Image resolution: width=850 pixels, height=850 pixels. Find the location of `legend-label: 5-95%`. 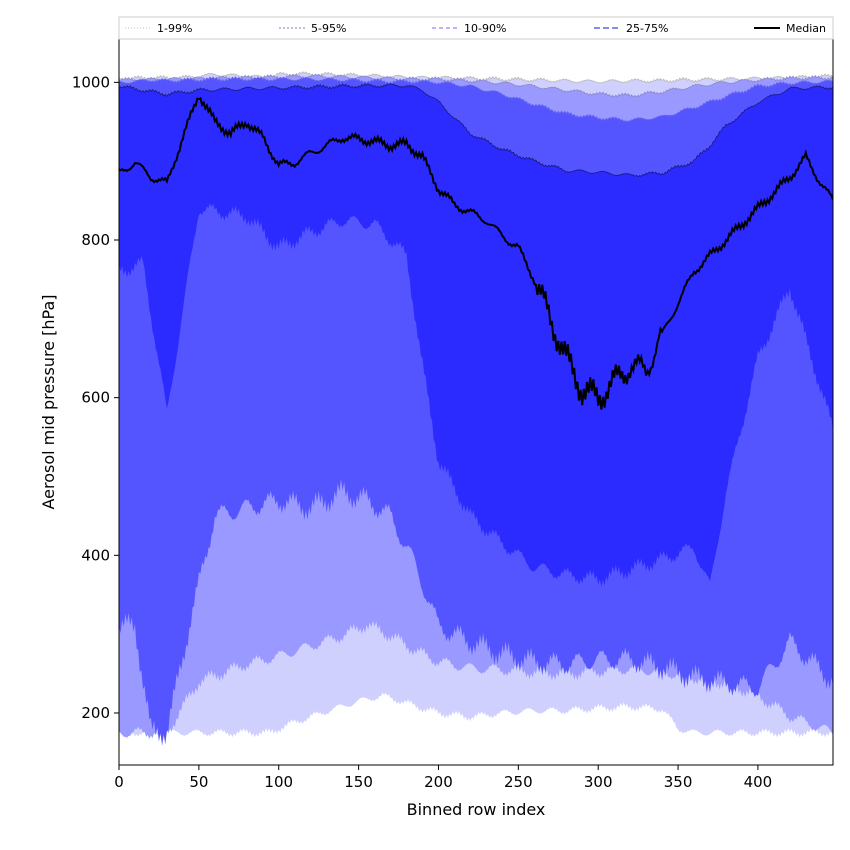

legend-label: 5-95% is located at coordinates (328, 28).